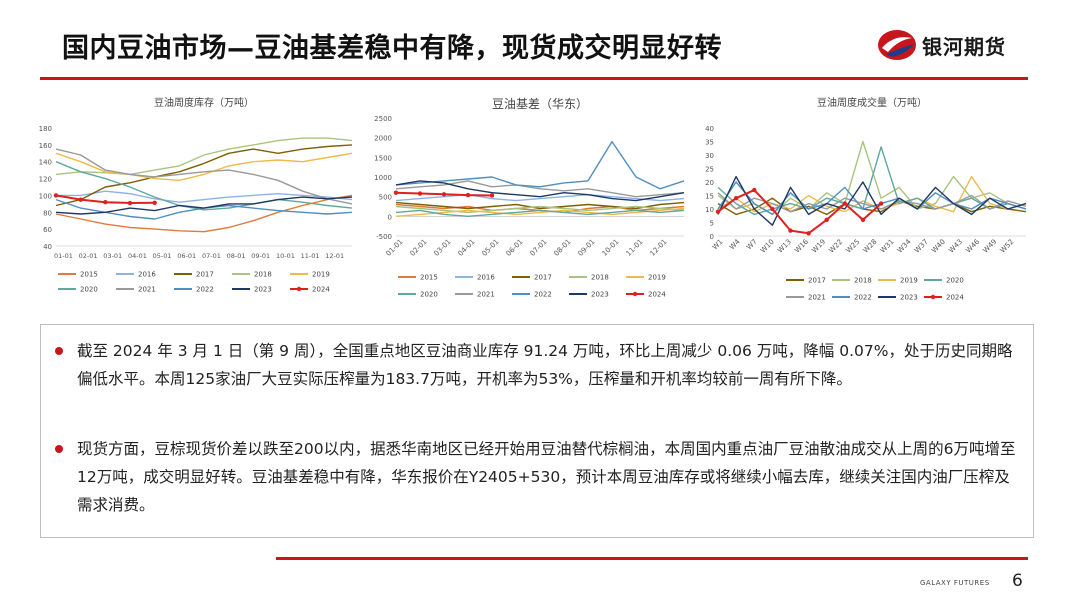 This screenshot has width=1080, height=608. Describe the element at coordinates (383, 178) in the screenshot. I see `y-tick-label: 1000` at that location.